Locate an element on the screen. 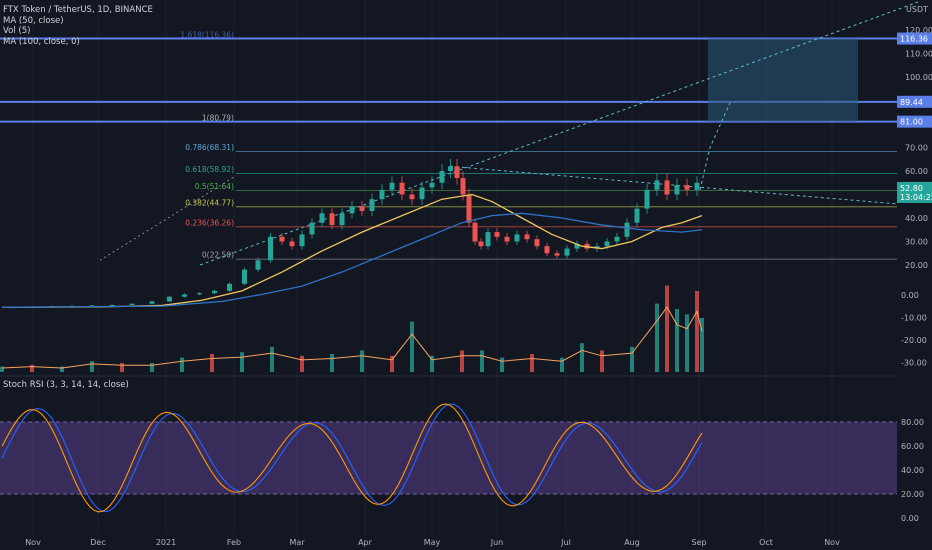  stoch-rsi-title: Stoch RSI (3, 3, 14, 14, close) is located at coordinates (66, 385).